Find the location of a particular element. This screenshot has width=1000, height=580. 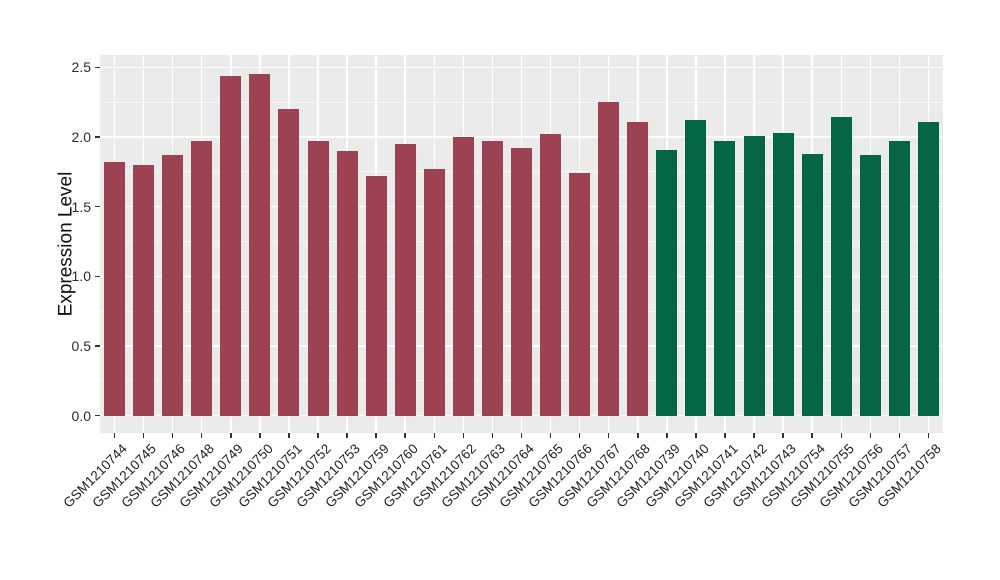

x-tick-label-text: GSM1210740 is located at coordinates (676, 476).